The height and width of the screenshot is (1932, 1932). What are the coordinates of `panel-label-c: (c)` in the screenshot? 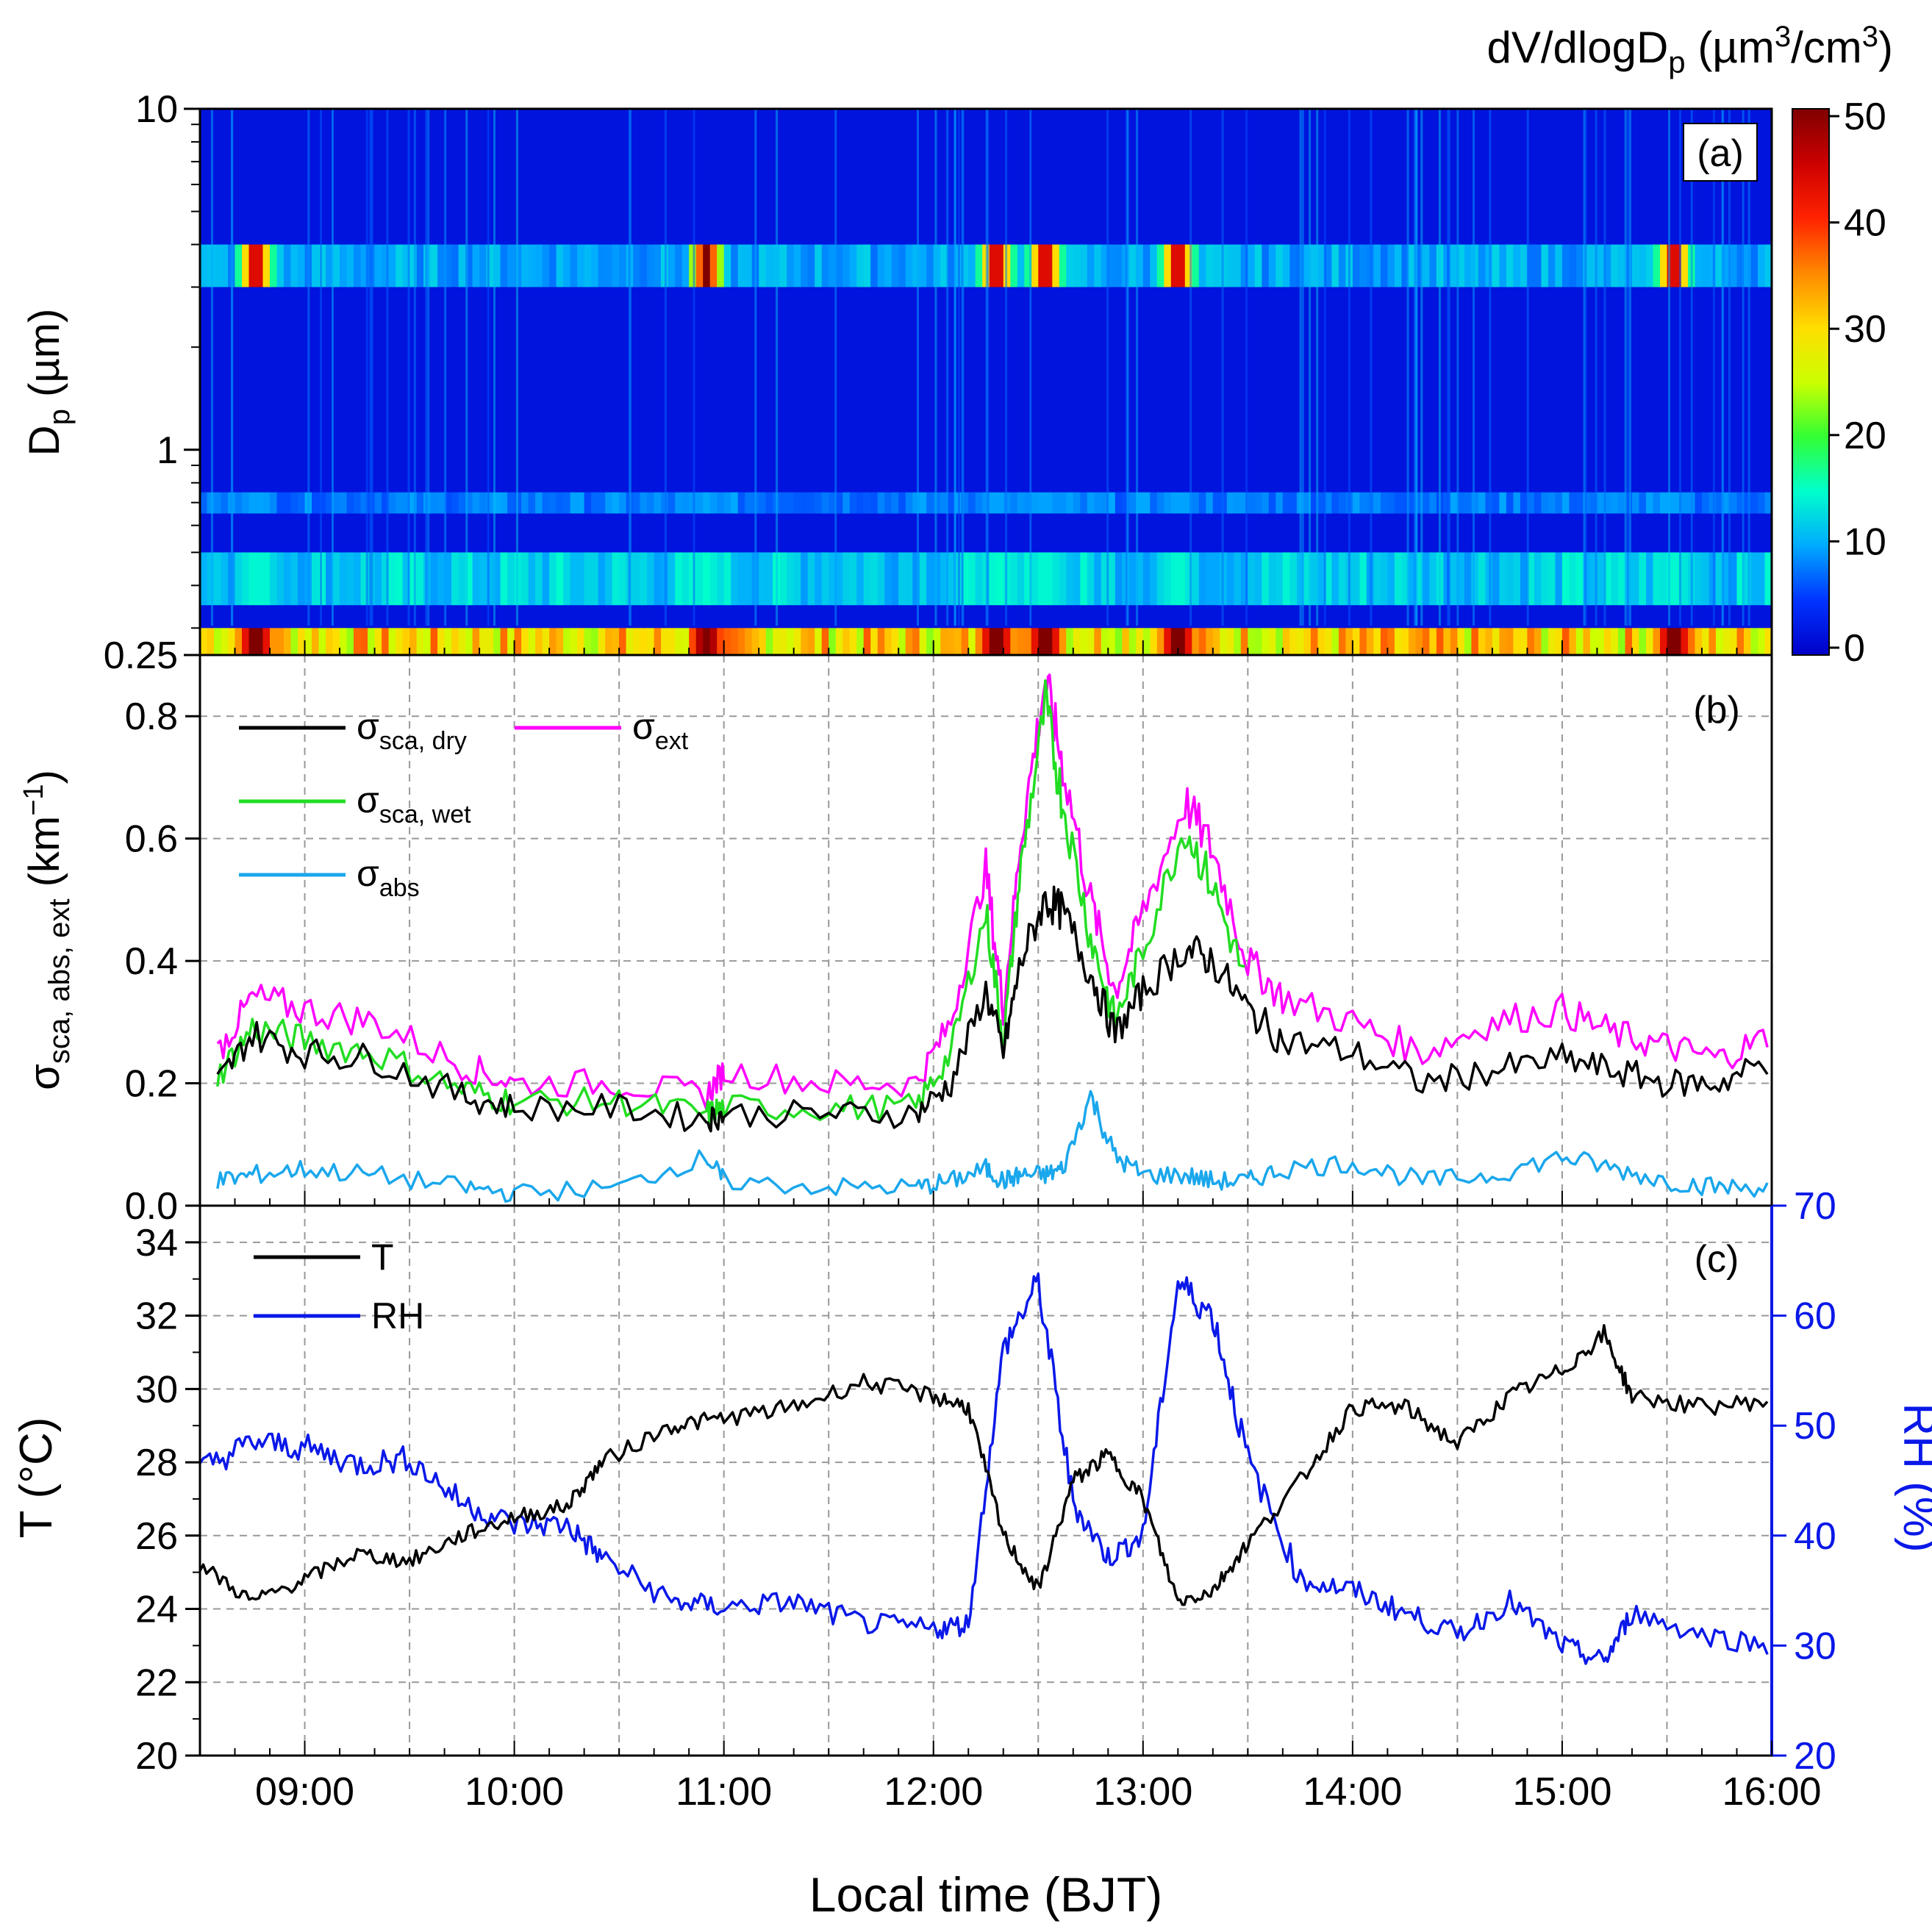 It's located at (1717, 1259).